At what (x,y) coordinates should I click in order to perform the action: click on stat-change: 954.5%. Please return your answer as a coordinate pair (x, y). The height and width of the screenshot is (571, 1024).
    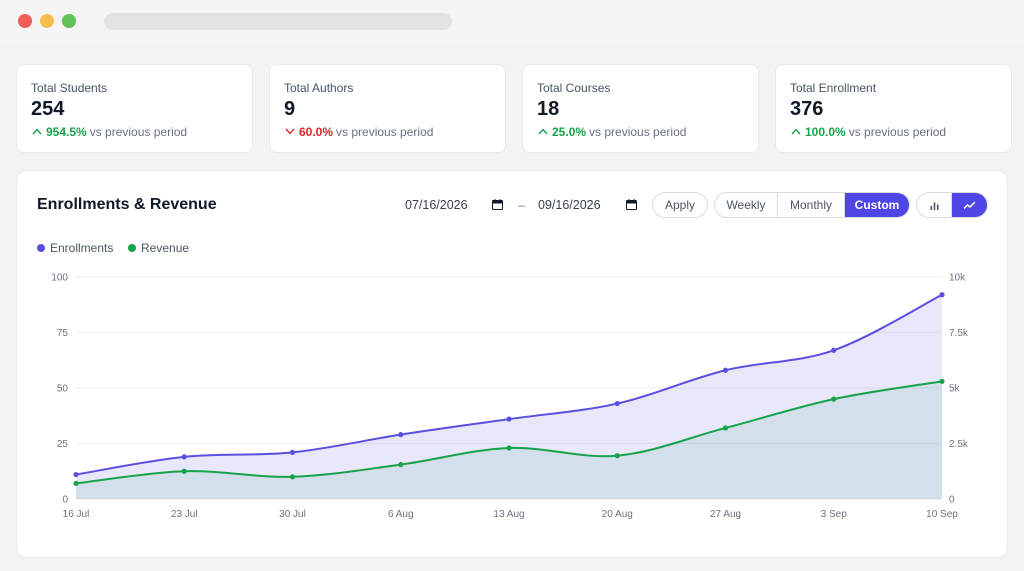
    Looking at the image, I should click on (66, 132).